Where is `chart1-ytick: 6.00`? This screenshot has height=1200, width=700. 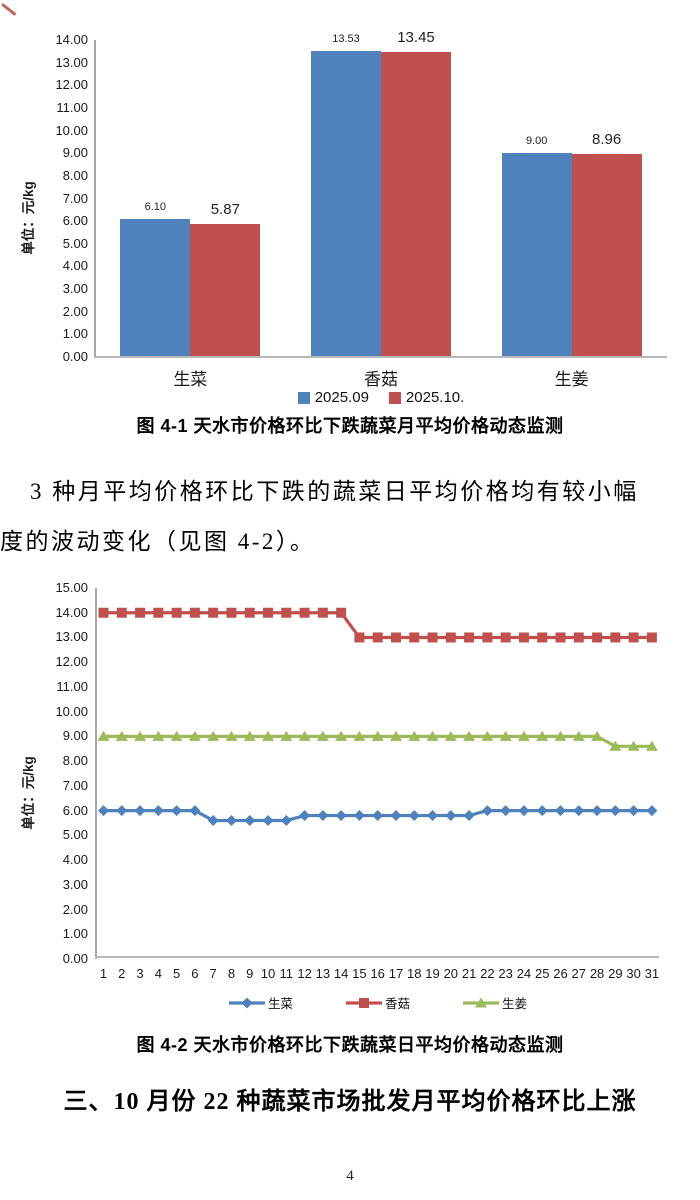 chart1-ytick: 6.00 is located at coordinates (75, 221).